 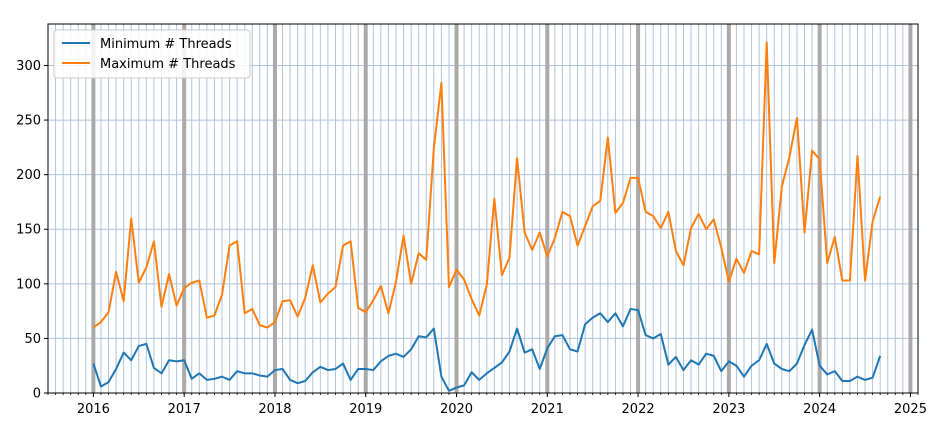 What do you see at coordinates (166, 44) in the screenshot?
I see `legend-label: Minimum # Threads` at bounding box center [166, 44].